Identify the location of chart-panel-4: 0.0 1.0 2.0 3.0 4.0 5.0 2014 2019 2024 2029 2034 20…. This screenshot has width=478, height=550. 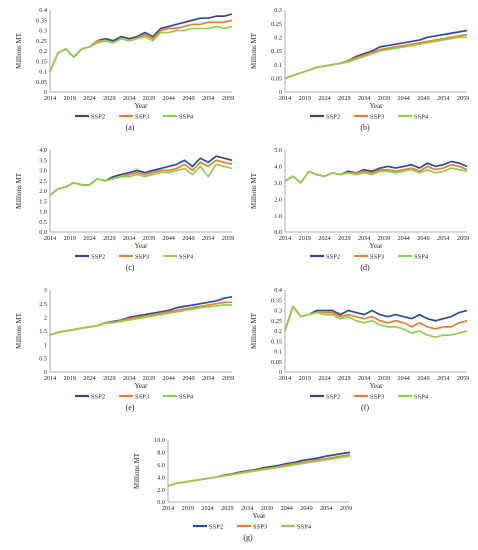
(359, 209).